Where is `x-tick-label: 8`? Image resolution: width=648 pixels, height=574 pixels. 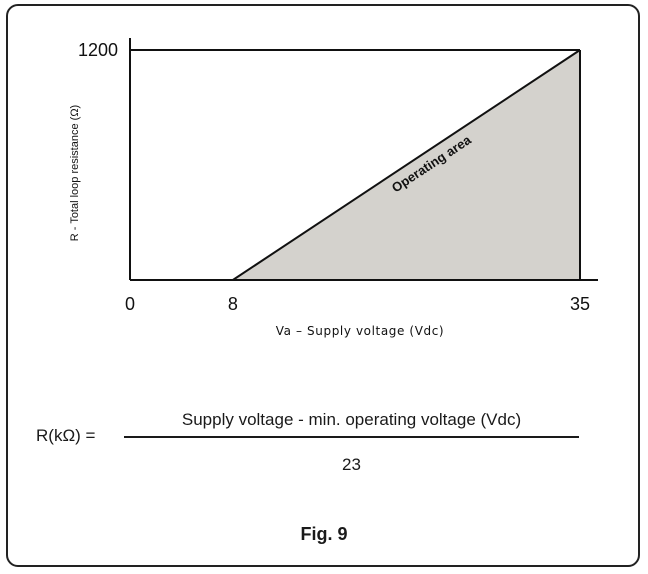 x-tick-label: 8 is located at coordinates (233, 304).